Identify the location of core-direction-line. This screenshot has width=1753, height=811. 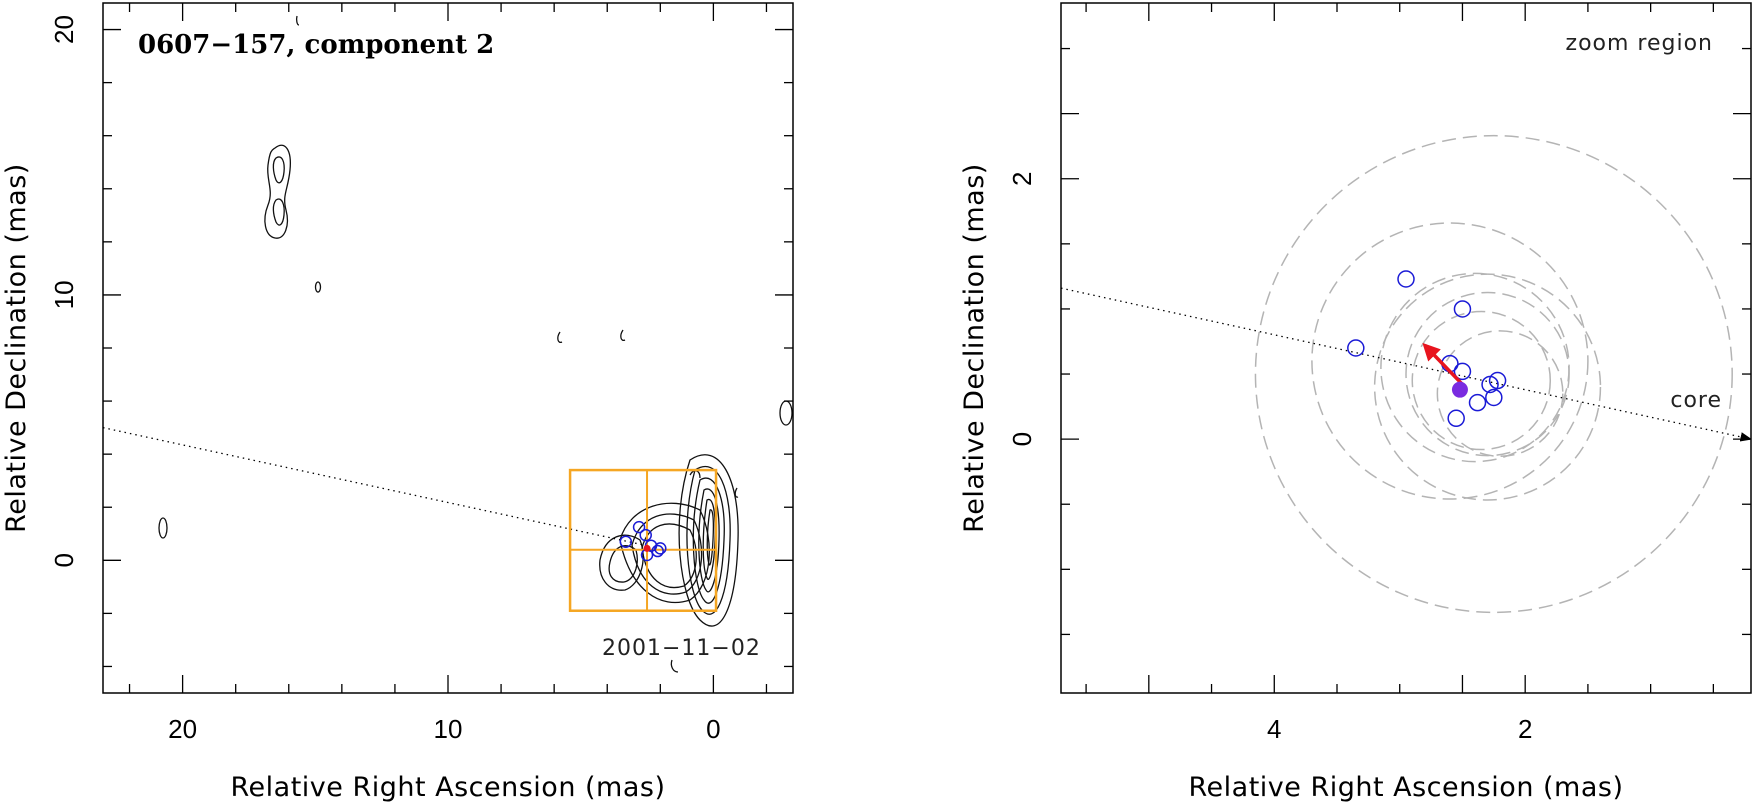
(1406, 364).